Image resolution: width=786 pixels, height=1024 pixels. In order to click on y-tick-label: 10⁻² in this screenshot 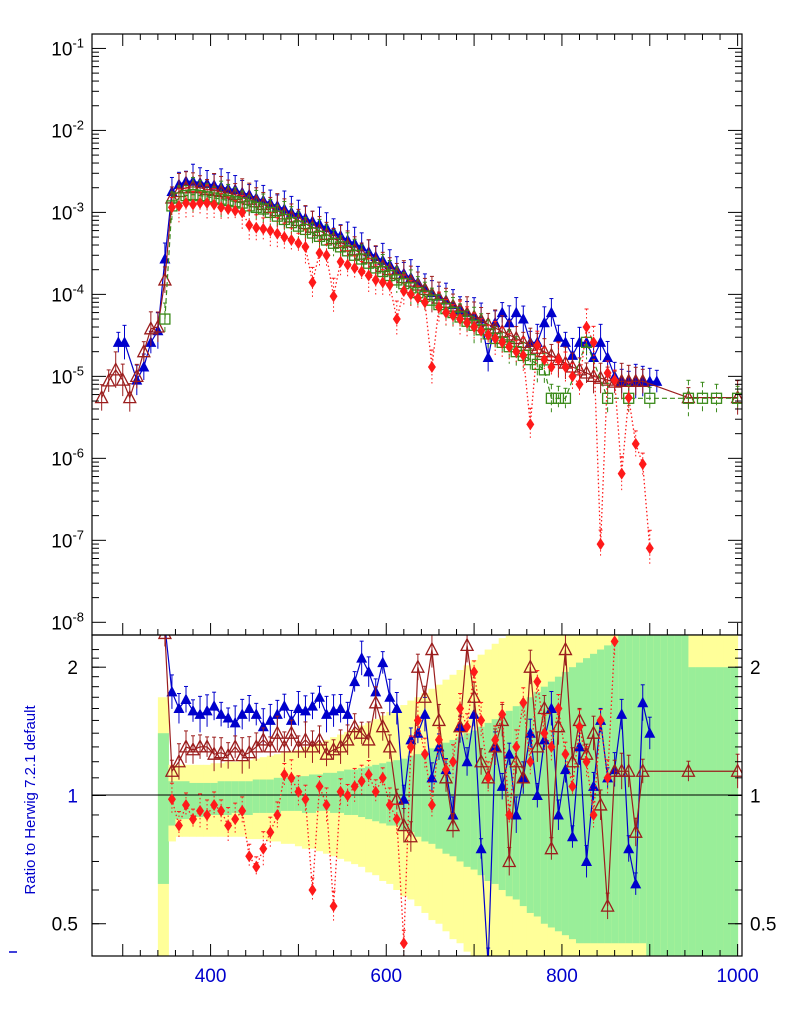, I will do `click(67, 129)`.